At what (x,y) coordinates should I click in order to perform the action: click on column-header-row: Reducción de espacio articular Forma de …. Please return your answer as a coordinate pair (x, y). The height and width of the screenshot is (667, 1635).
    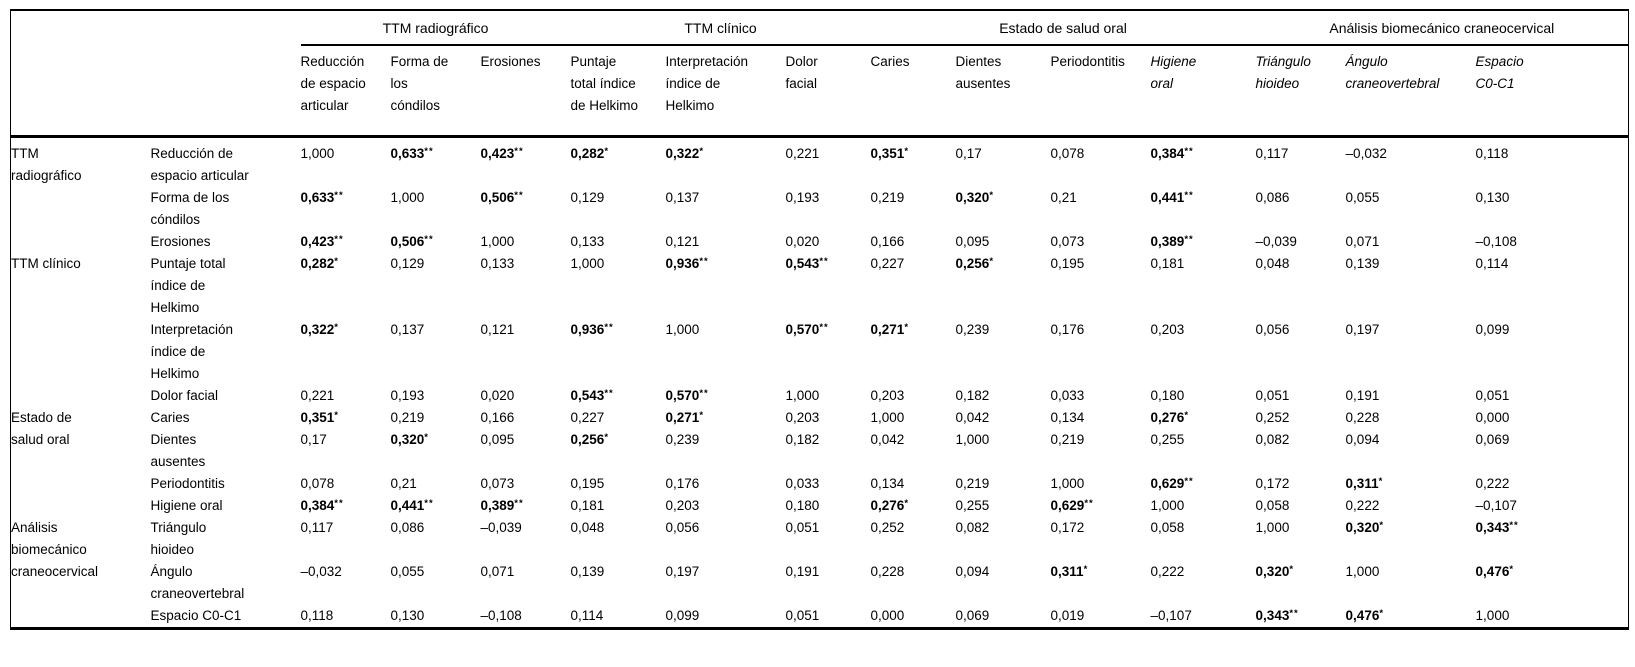
    Looking at the image, I should click on (819, 91).